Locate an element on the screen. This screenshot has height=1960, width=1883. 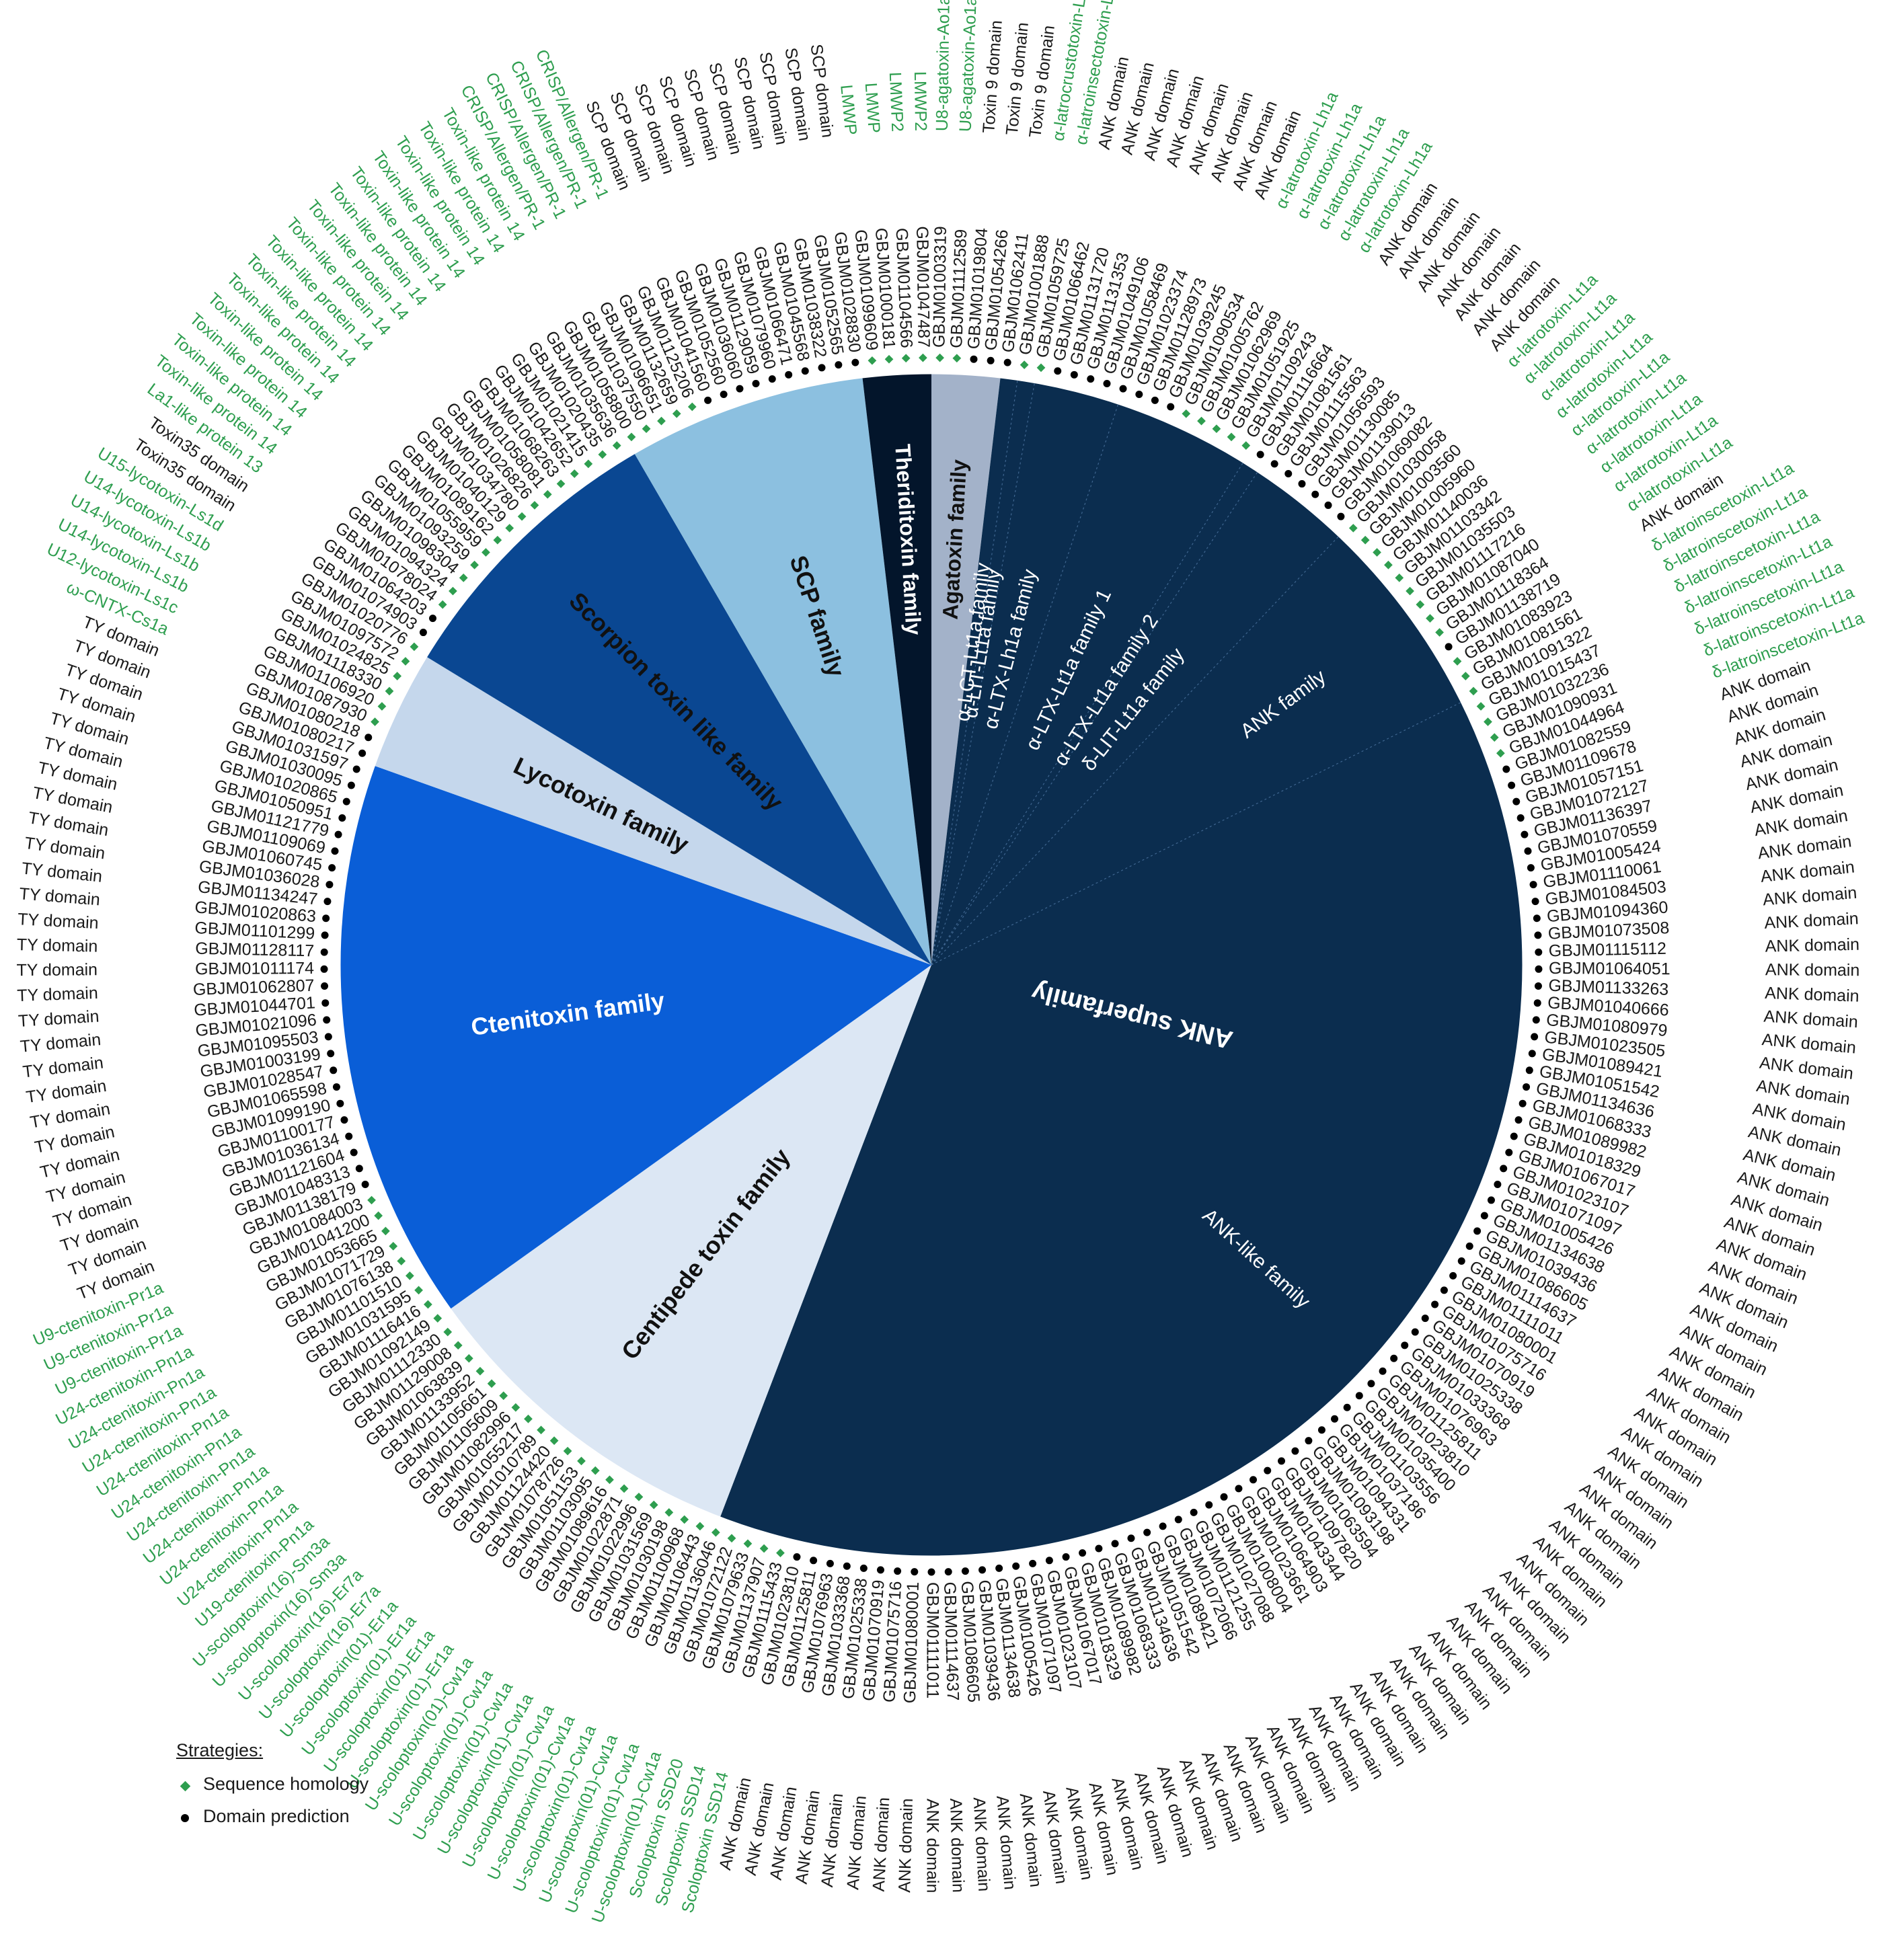
annotation-label: Toxin 9 domain is located at coordinates (992, 76).